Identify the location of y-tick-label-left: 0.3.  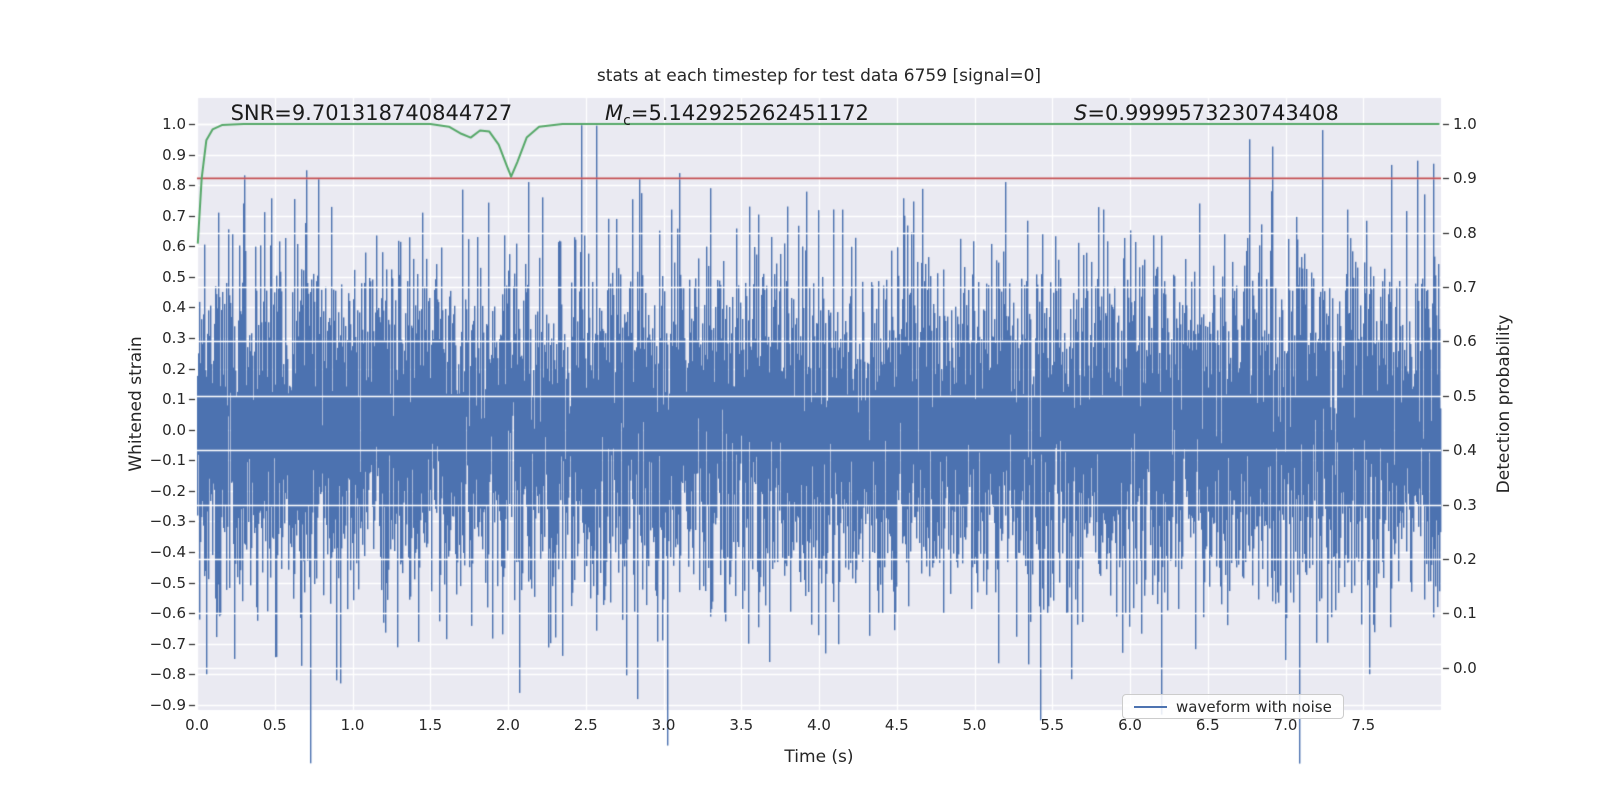
(174, 337).